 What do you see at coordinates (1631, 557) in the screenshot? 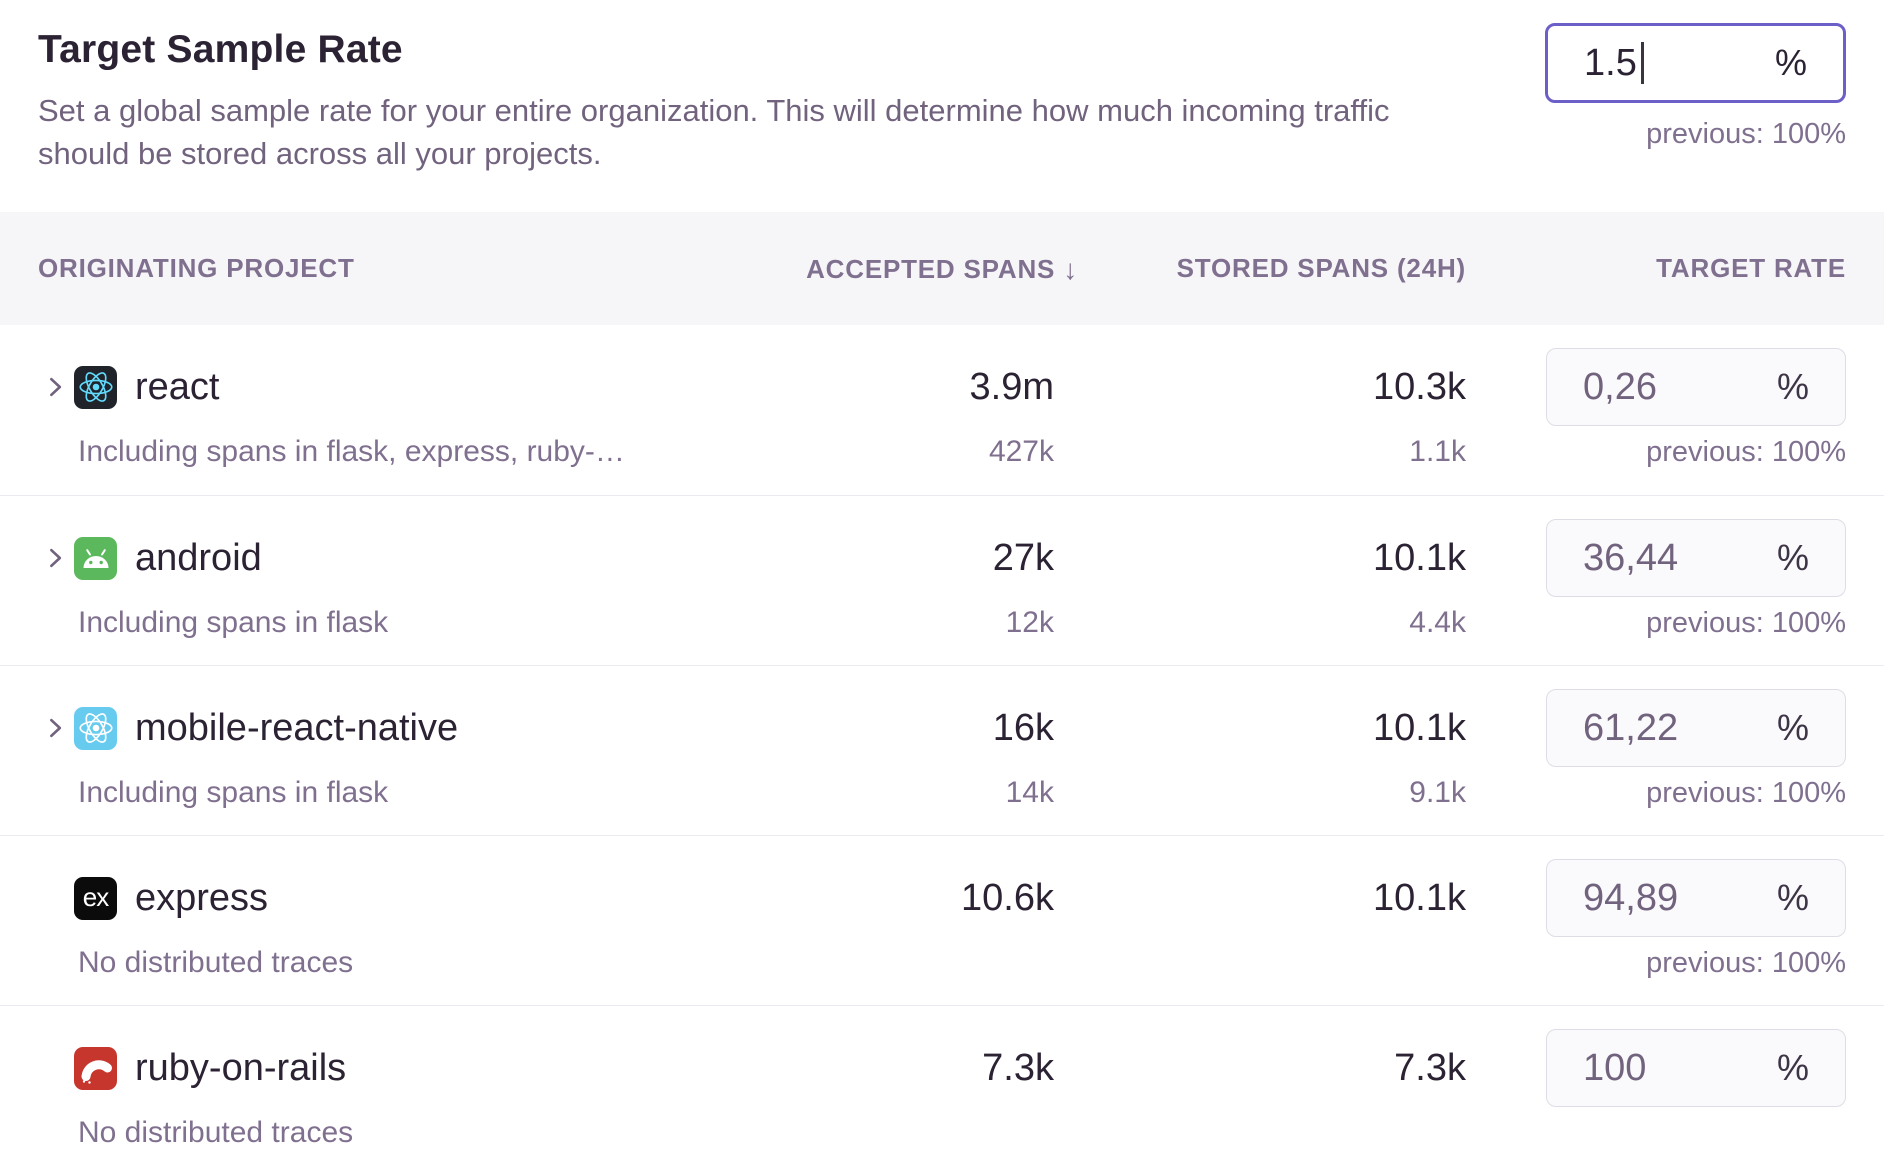
I see `target-rate-value: 36,44` at bounding box center [1631, 557].